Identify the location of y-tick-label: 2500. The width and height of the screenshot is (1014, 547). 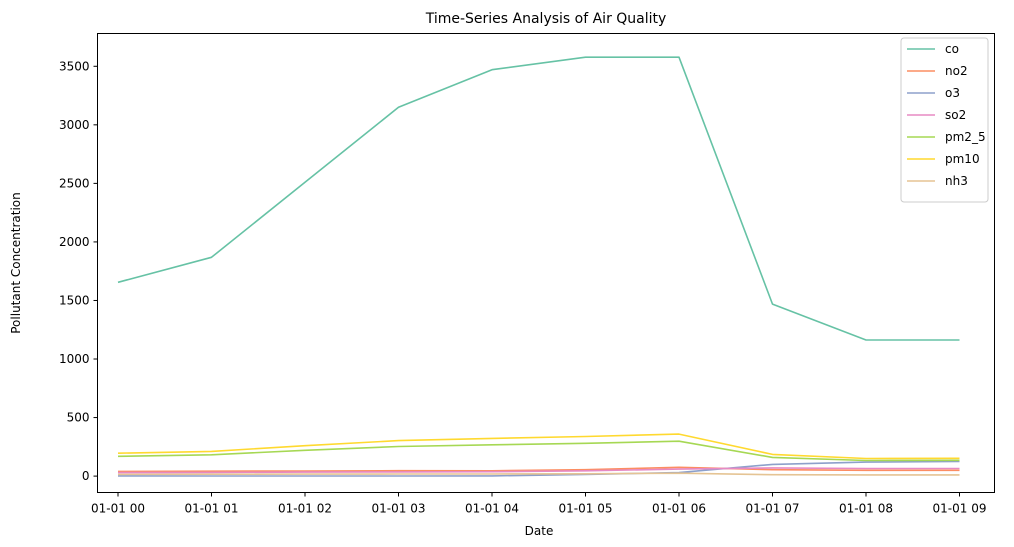
(74, 183).